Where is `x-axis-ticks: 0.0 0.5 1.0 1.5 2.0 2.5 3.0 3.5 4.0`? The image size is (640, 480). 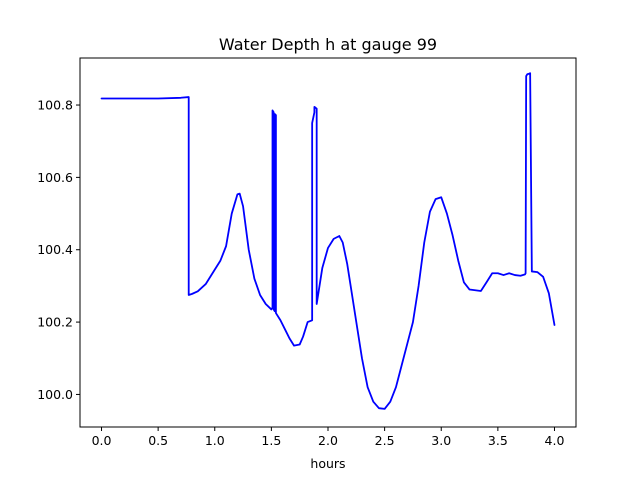
x-axis-ticks: 0.0 0.5 1.0 1.5 2.0 2.5 3.0 3.5 4.0 is located at coordinates (328, 437).